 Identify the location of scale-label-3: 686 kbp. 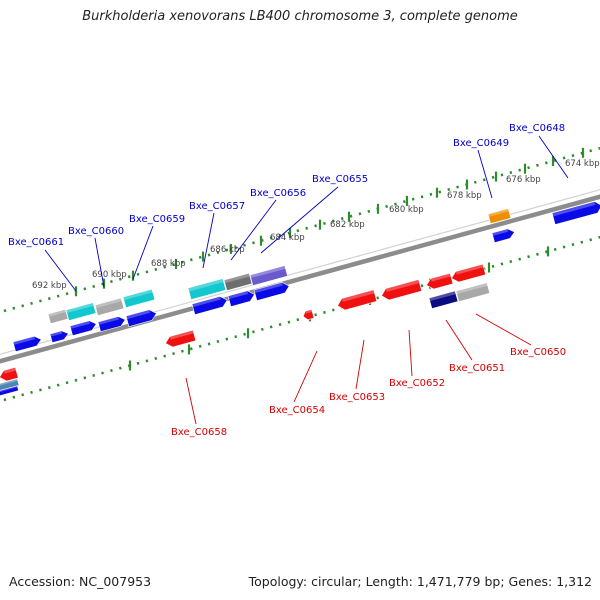
(227, 250).